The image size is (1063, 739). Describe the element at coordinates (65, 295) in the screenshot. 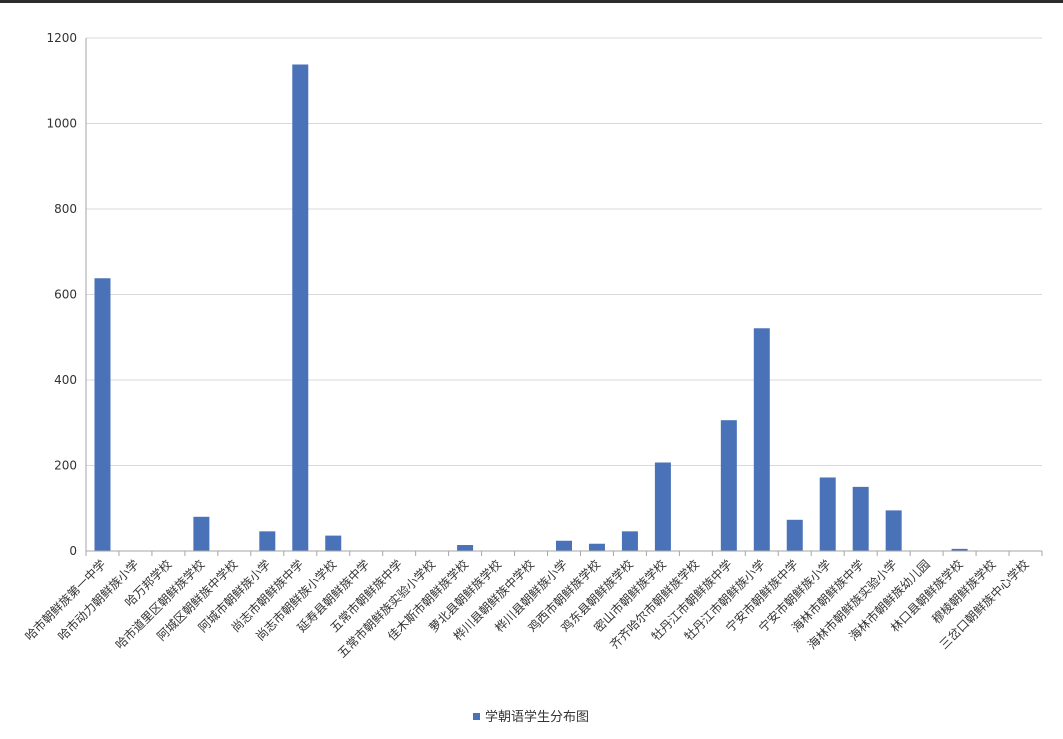

I see `y-tick-label: 600` at that location.